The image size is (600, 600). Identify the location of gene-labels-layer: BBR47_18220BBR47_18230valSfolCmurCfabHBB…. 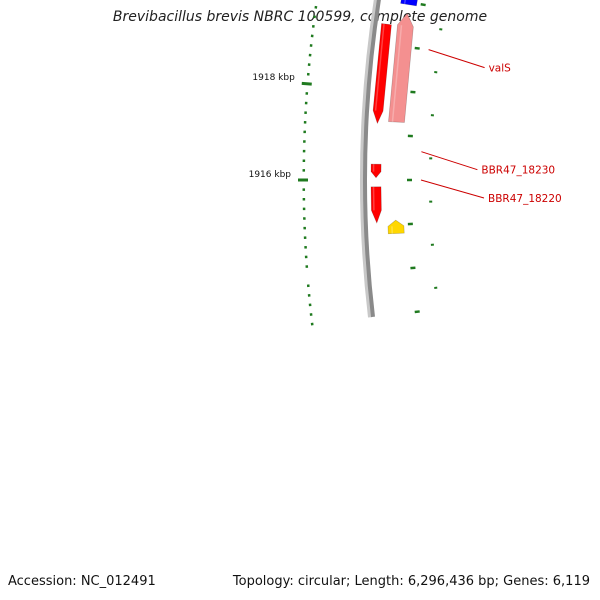
(491, 127).